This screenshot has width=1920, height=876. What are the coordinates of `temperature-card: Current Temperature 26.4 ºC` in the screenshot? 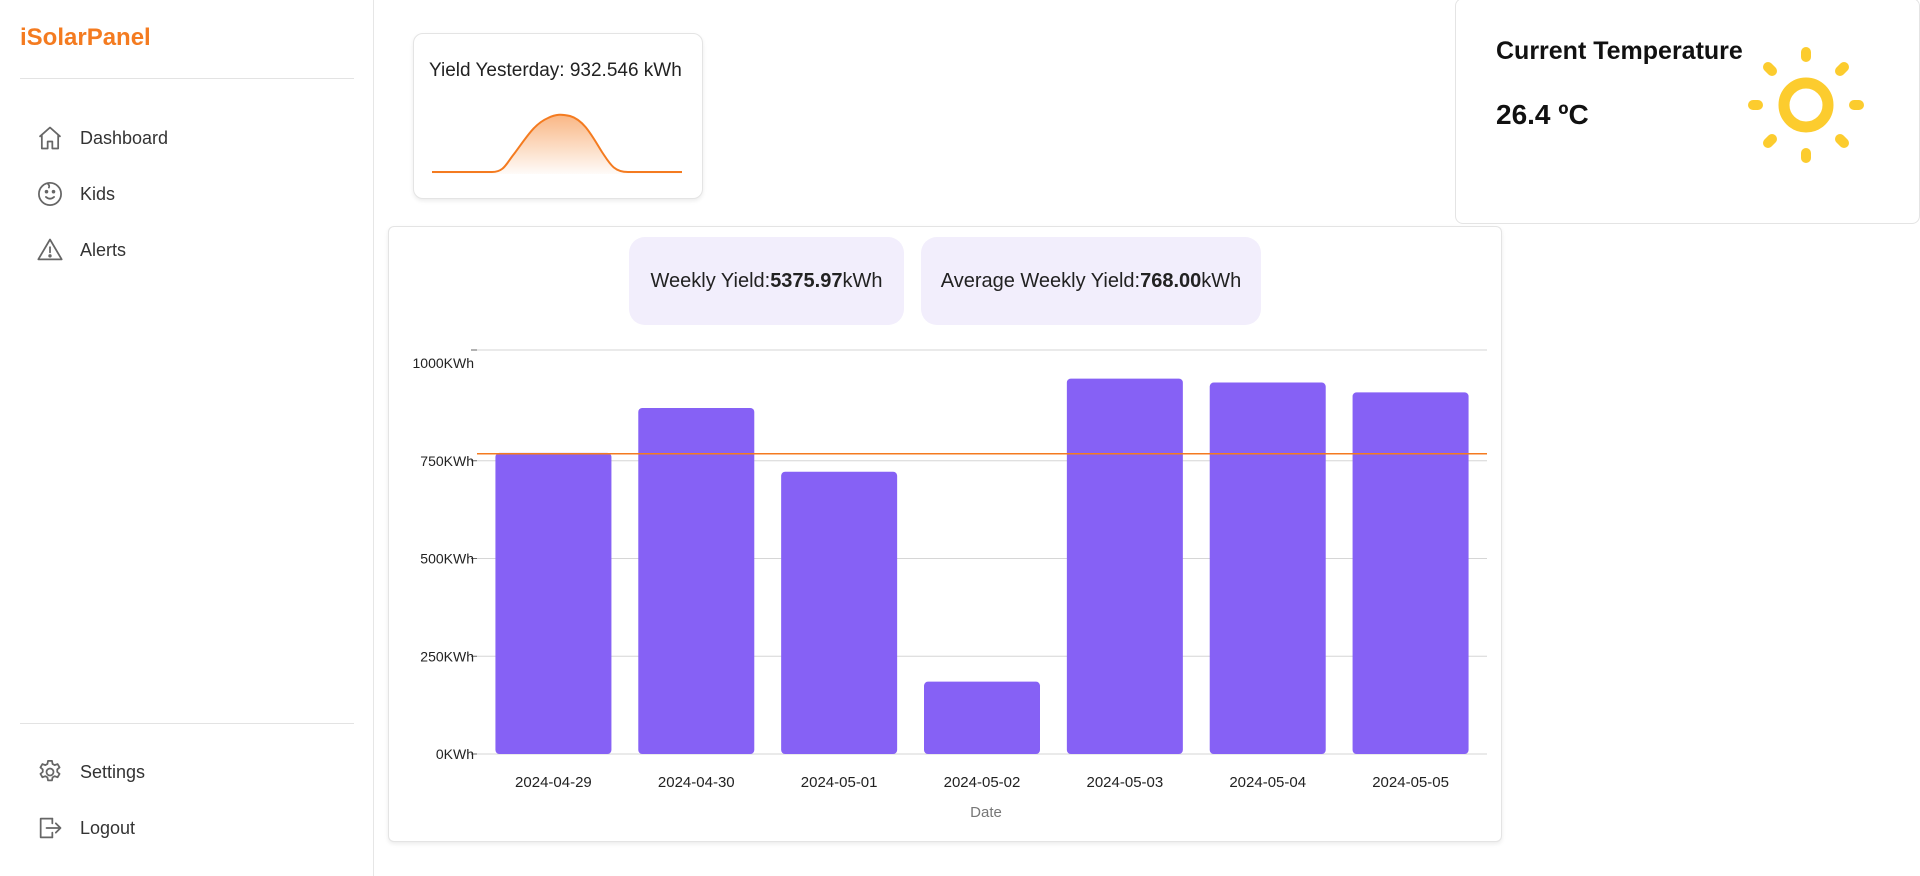 It's located at (1687, 112).